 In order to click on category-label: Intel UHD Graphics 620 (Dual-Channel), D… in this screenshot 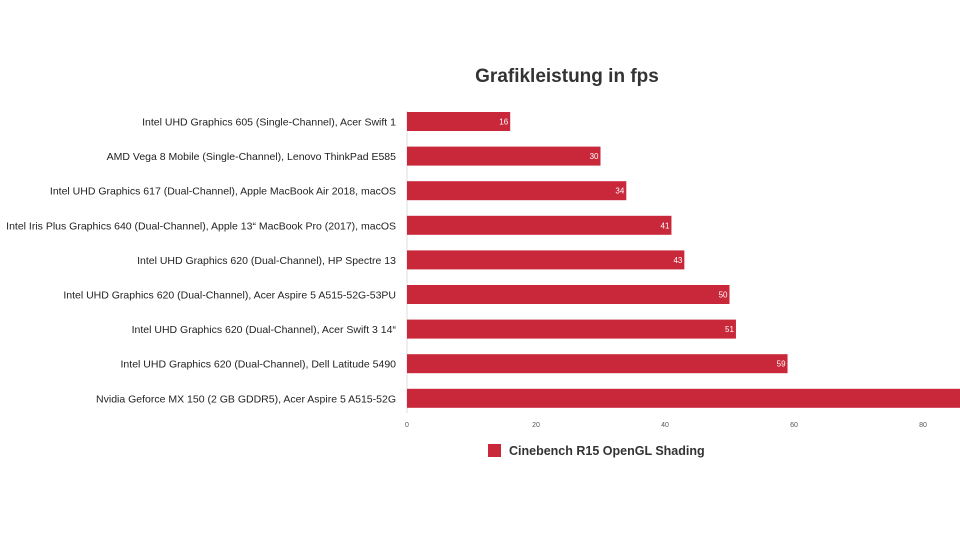, I will do `click(259, 365)`.